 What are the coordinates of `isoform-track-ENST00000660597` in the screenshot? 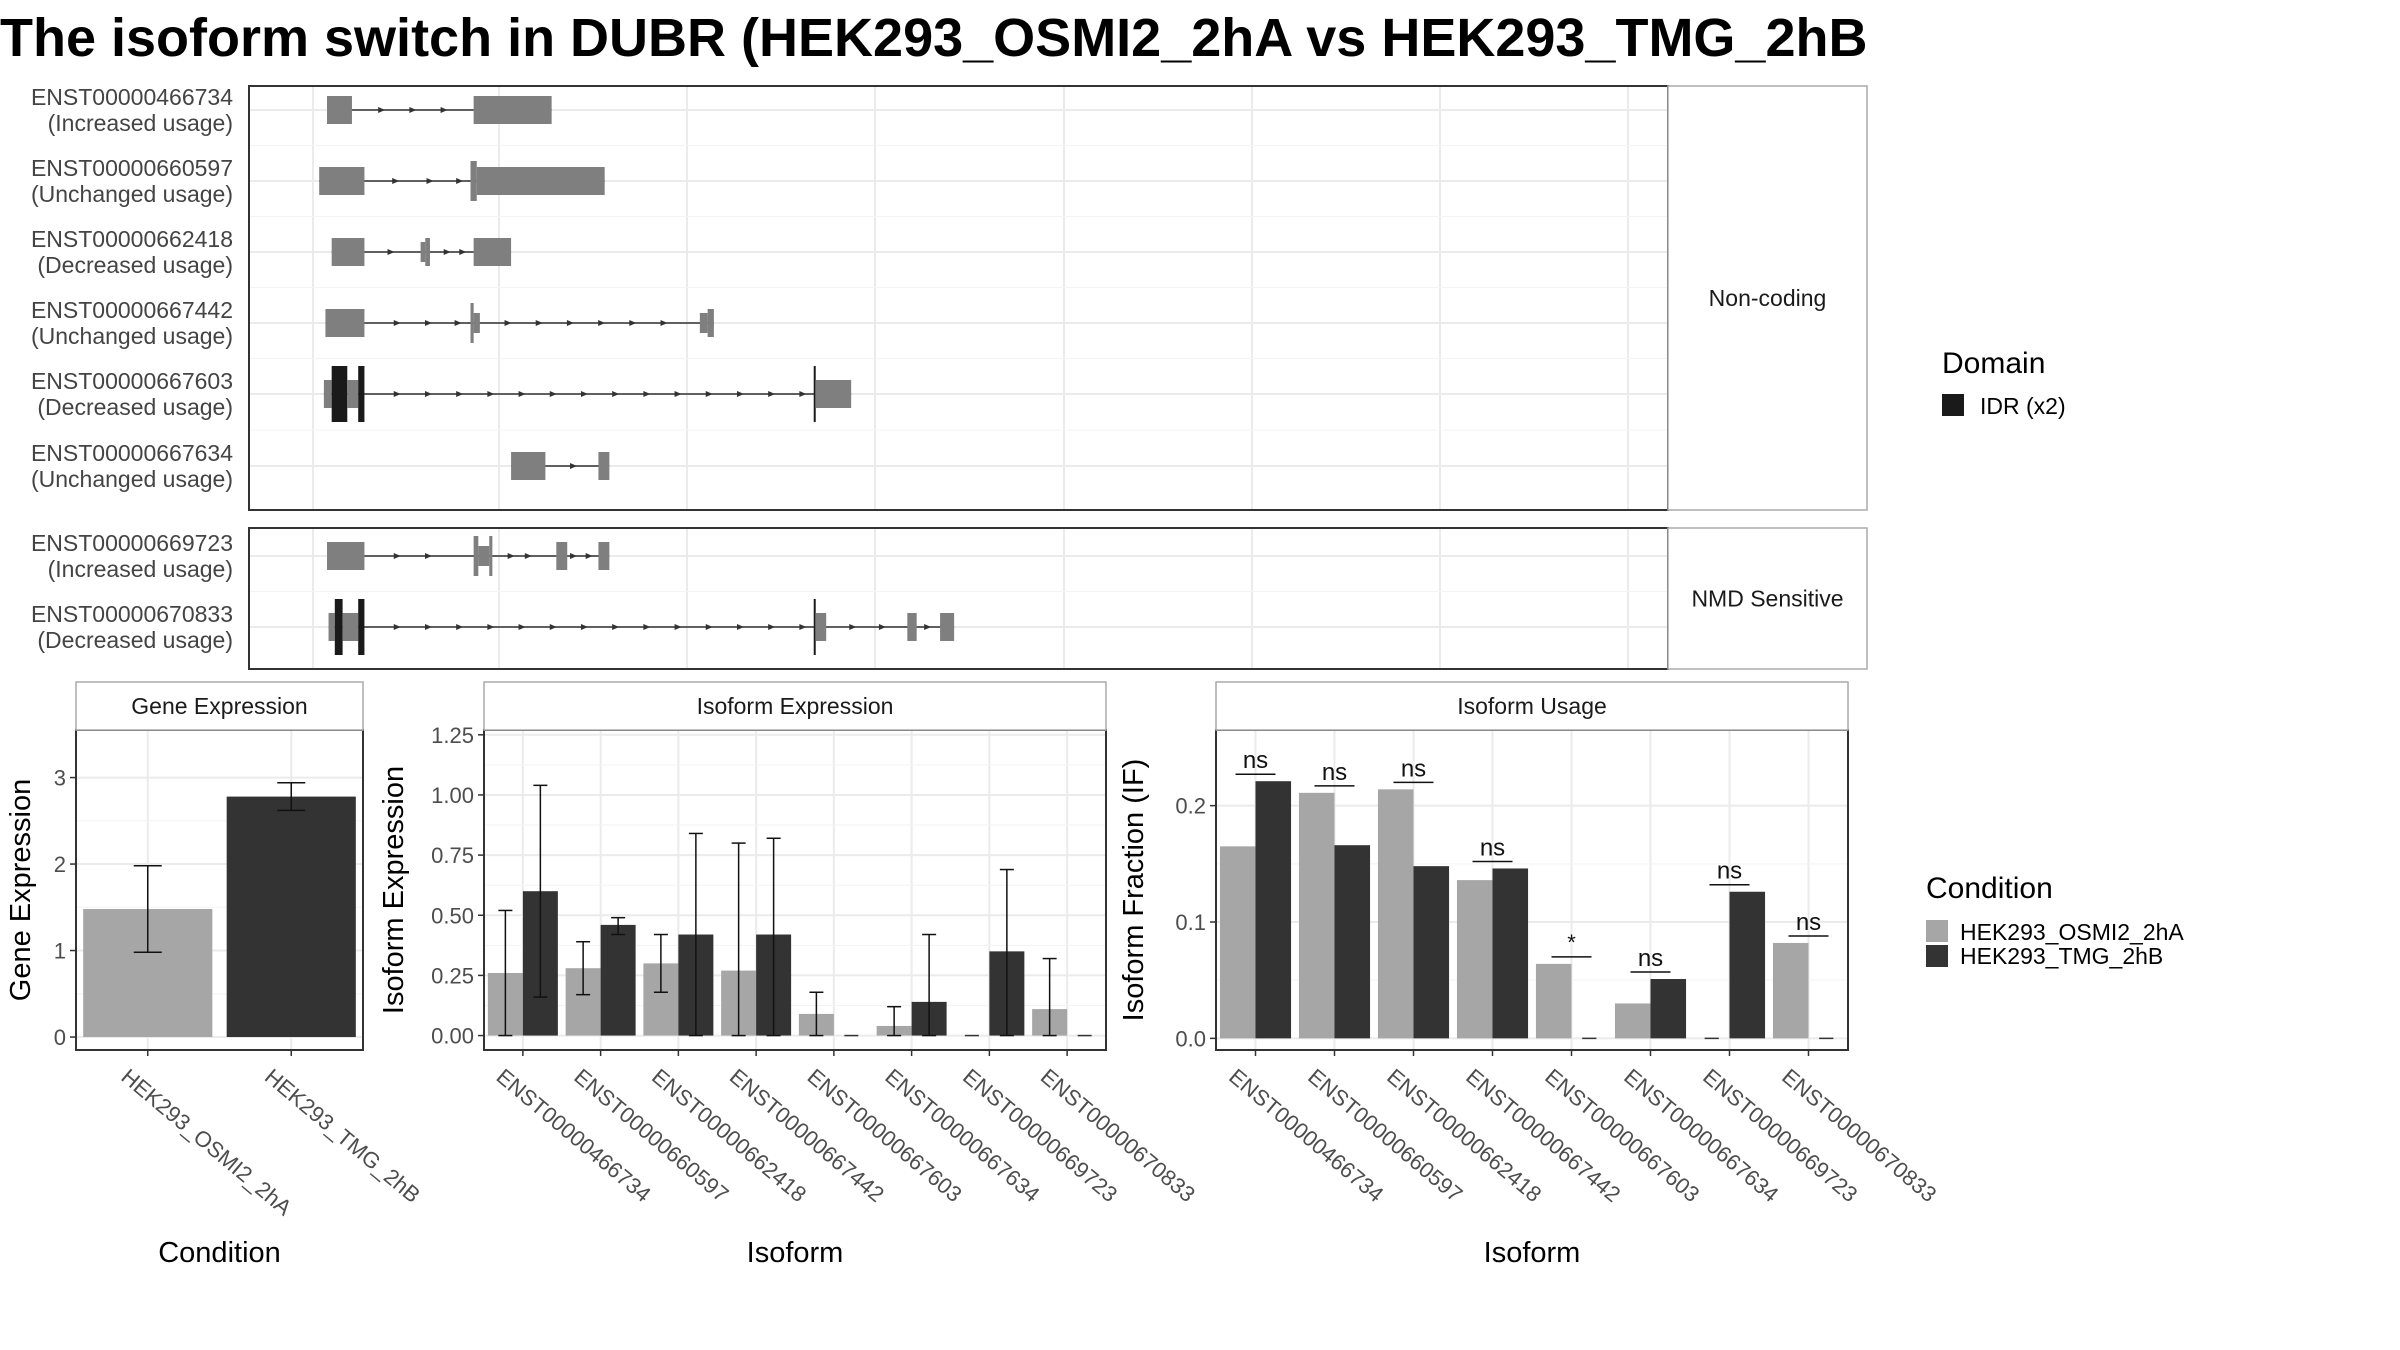 It's located at (462, 181).